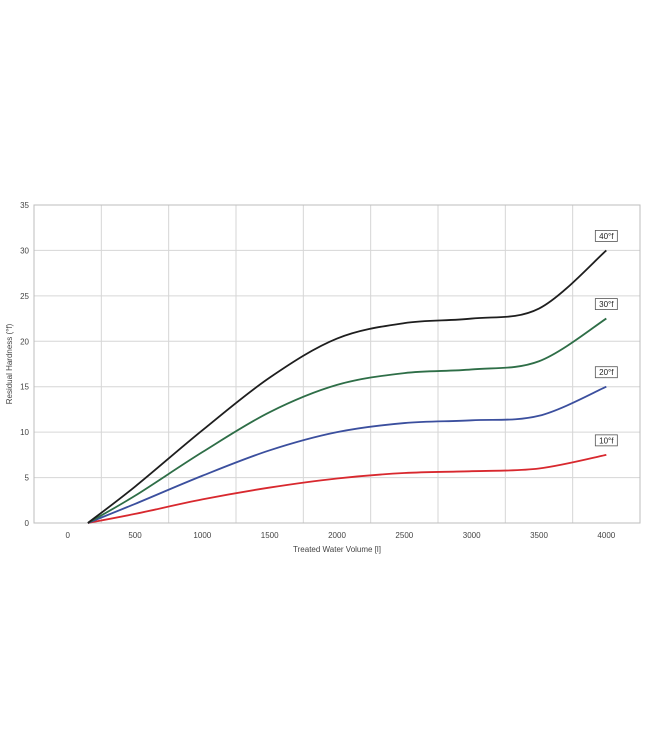 Image resolution: width=650 pixels, height=750 pixels. I want to click on y-axis-title: Residual Hardness (°f), so click(9, 363).